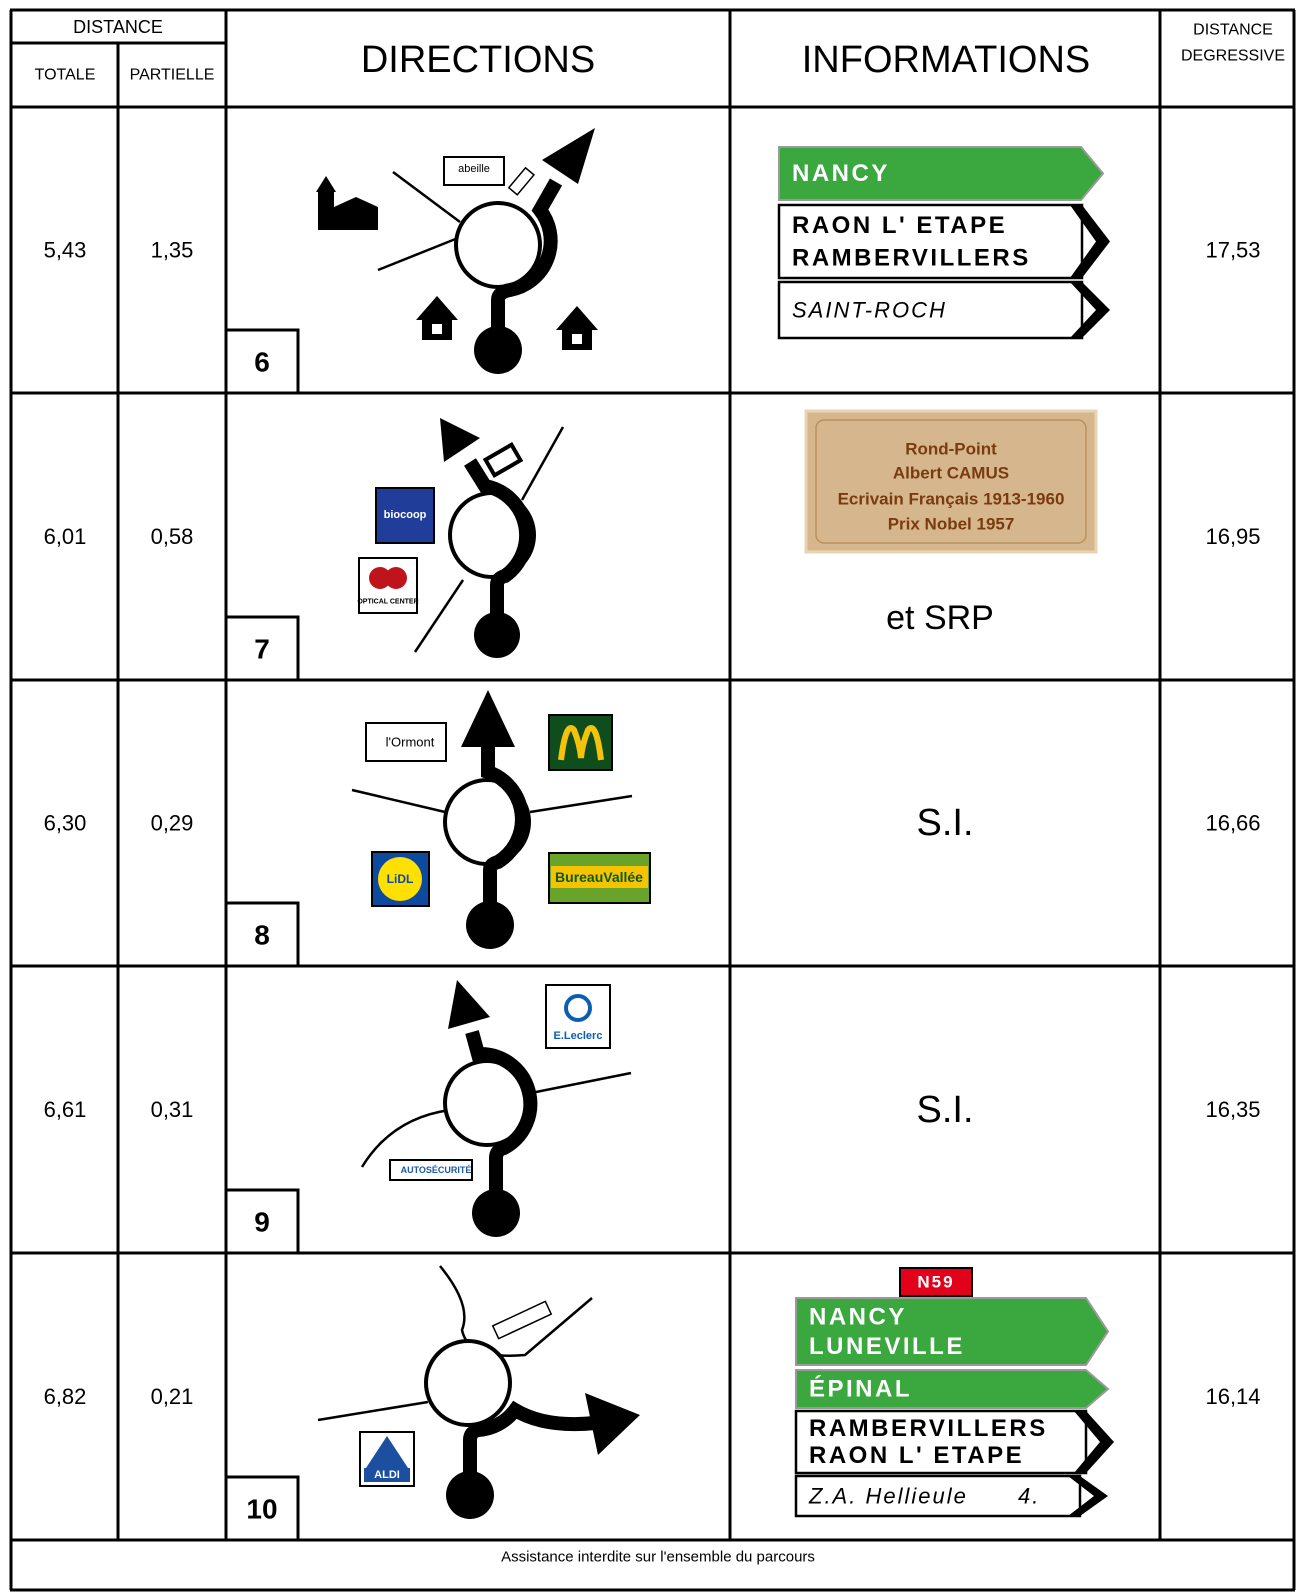 The height and width of the screenshot is (1592, 1315). What do you see at coordinates (172, 823) in the screenshot?
I see `distance-partielle: 0,29` at bounding box center [172, 823].